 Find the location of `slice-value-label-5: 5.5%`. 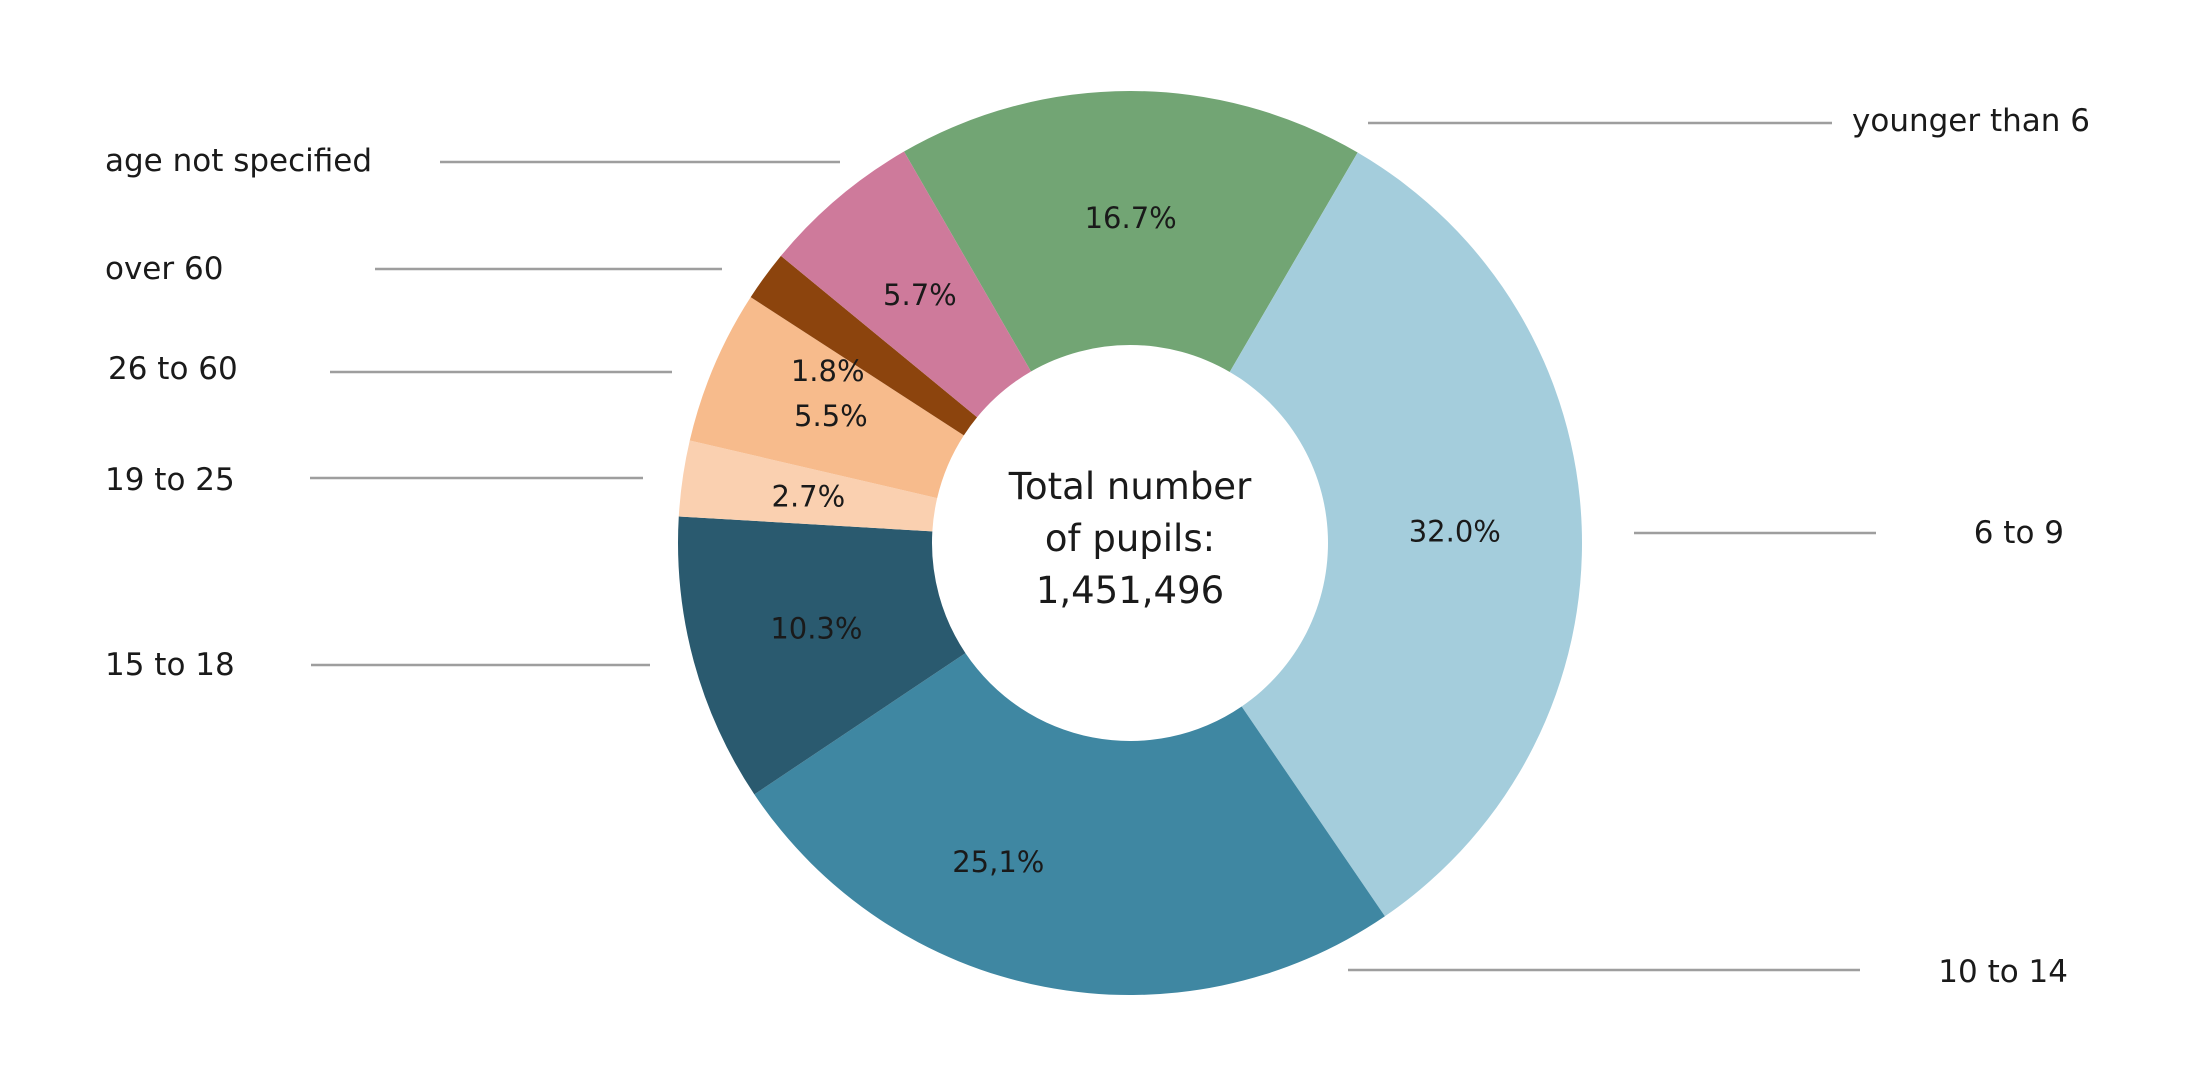

slice-value-label-5: 5.5% is located at coordinates (831, 416).